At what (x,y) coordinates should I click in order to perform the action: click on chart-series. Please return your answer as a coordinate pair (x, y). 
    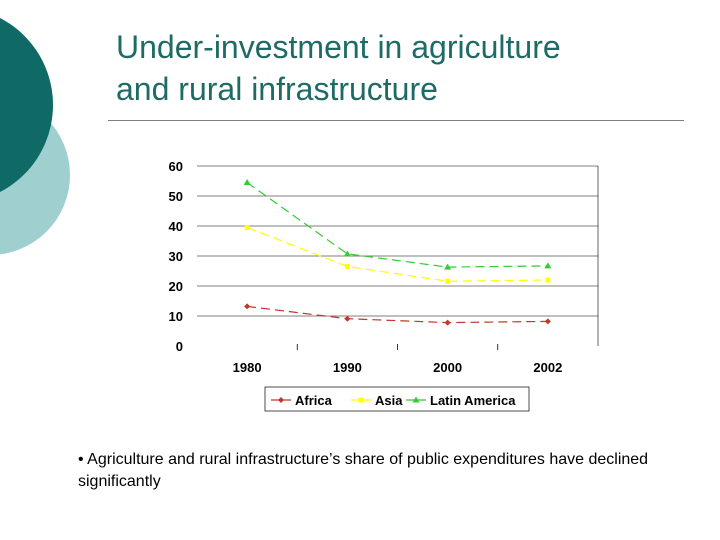
    Looking at the image, I should click on (397, 252).